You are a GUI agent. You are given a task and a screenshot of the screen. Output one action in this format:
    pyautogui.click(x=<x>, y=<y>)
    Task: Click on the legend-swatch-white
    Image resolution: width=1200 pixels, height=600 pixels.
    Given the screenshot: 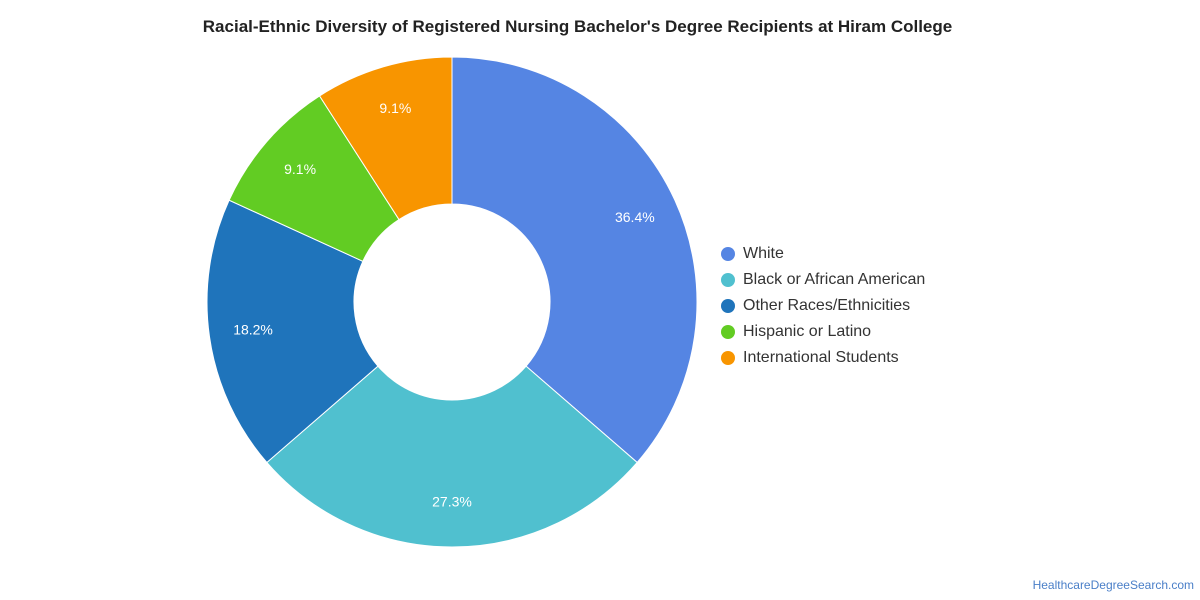 What is the action you would take?
    pyautogui.click(x=728, y=254)
    